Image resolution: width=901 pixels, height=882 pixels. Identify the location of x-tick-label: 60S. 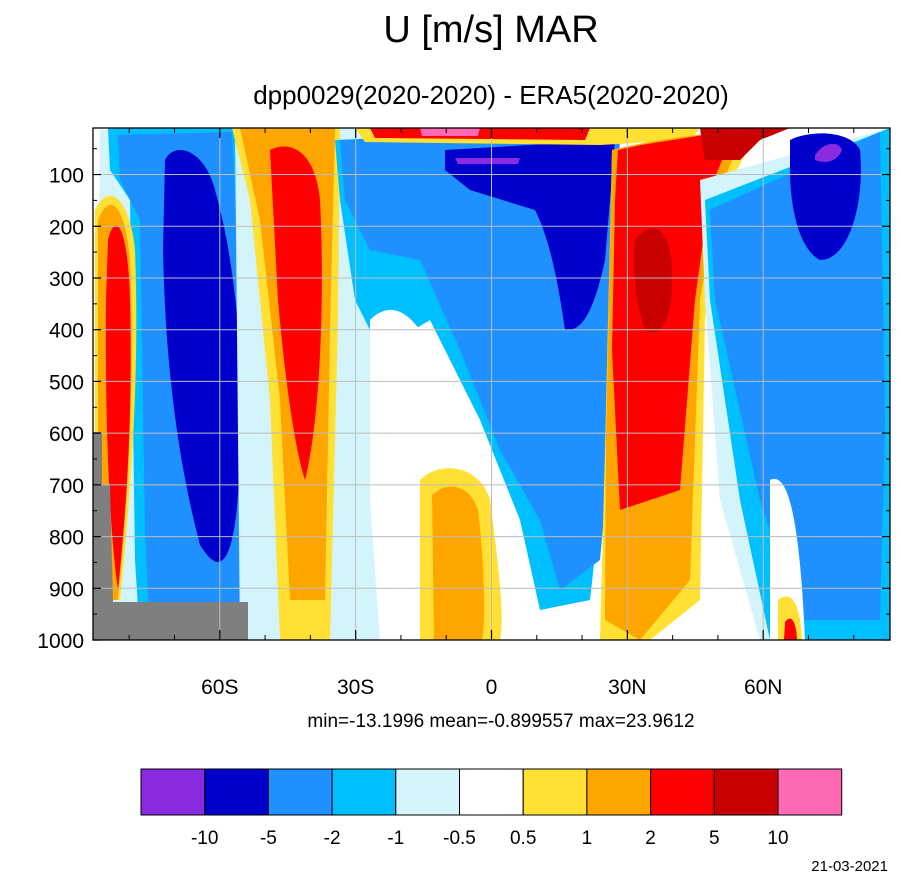
(219, 687).